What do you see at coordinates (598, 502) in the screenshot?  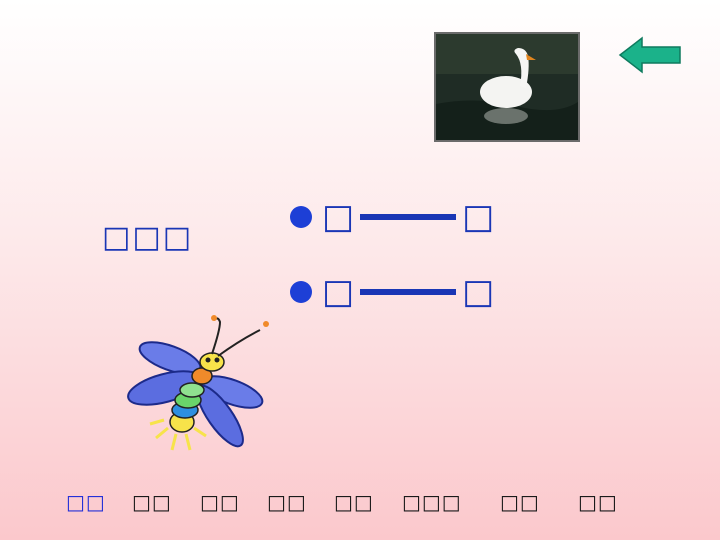 I see `nav-item-8: □□` at bounding box center [598, 502].